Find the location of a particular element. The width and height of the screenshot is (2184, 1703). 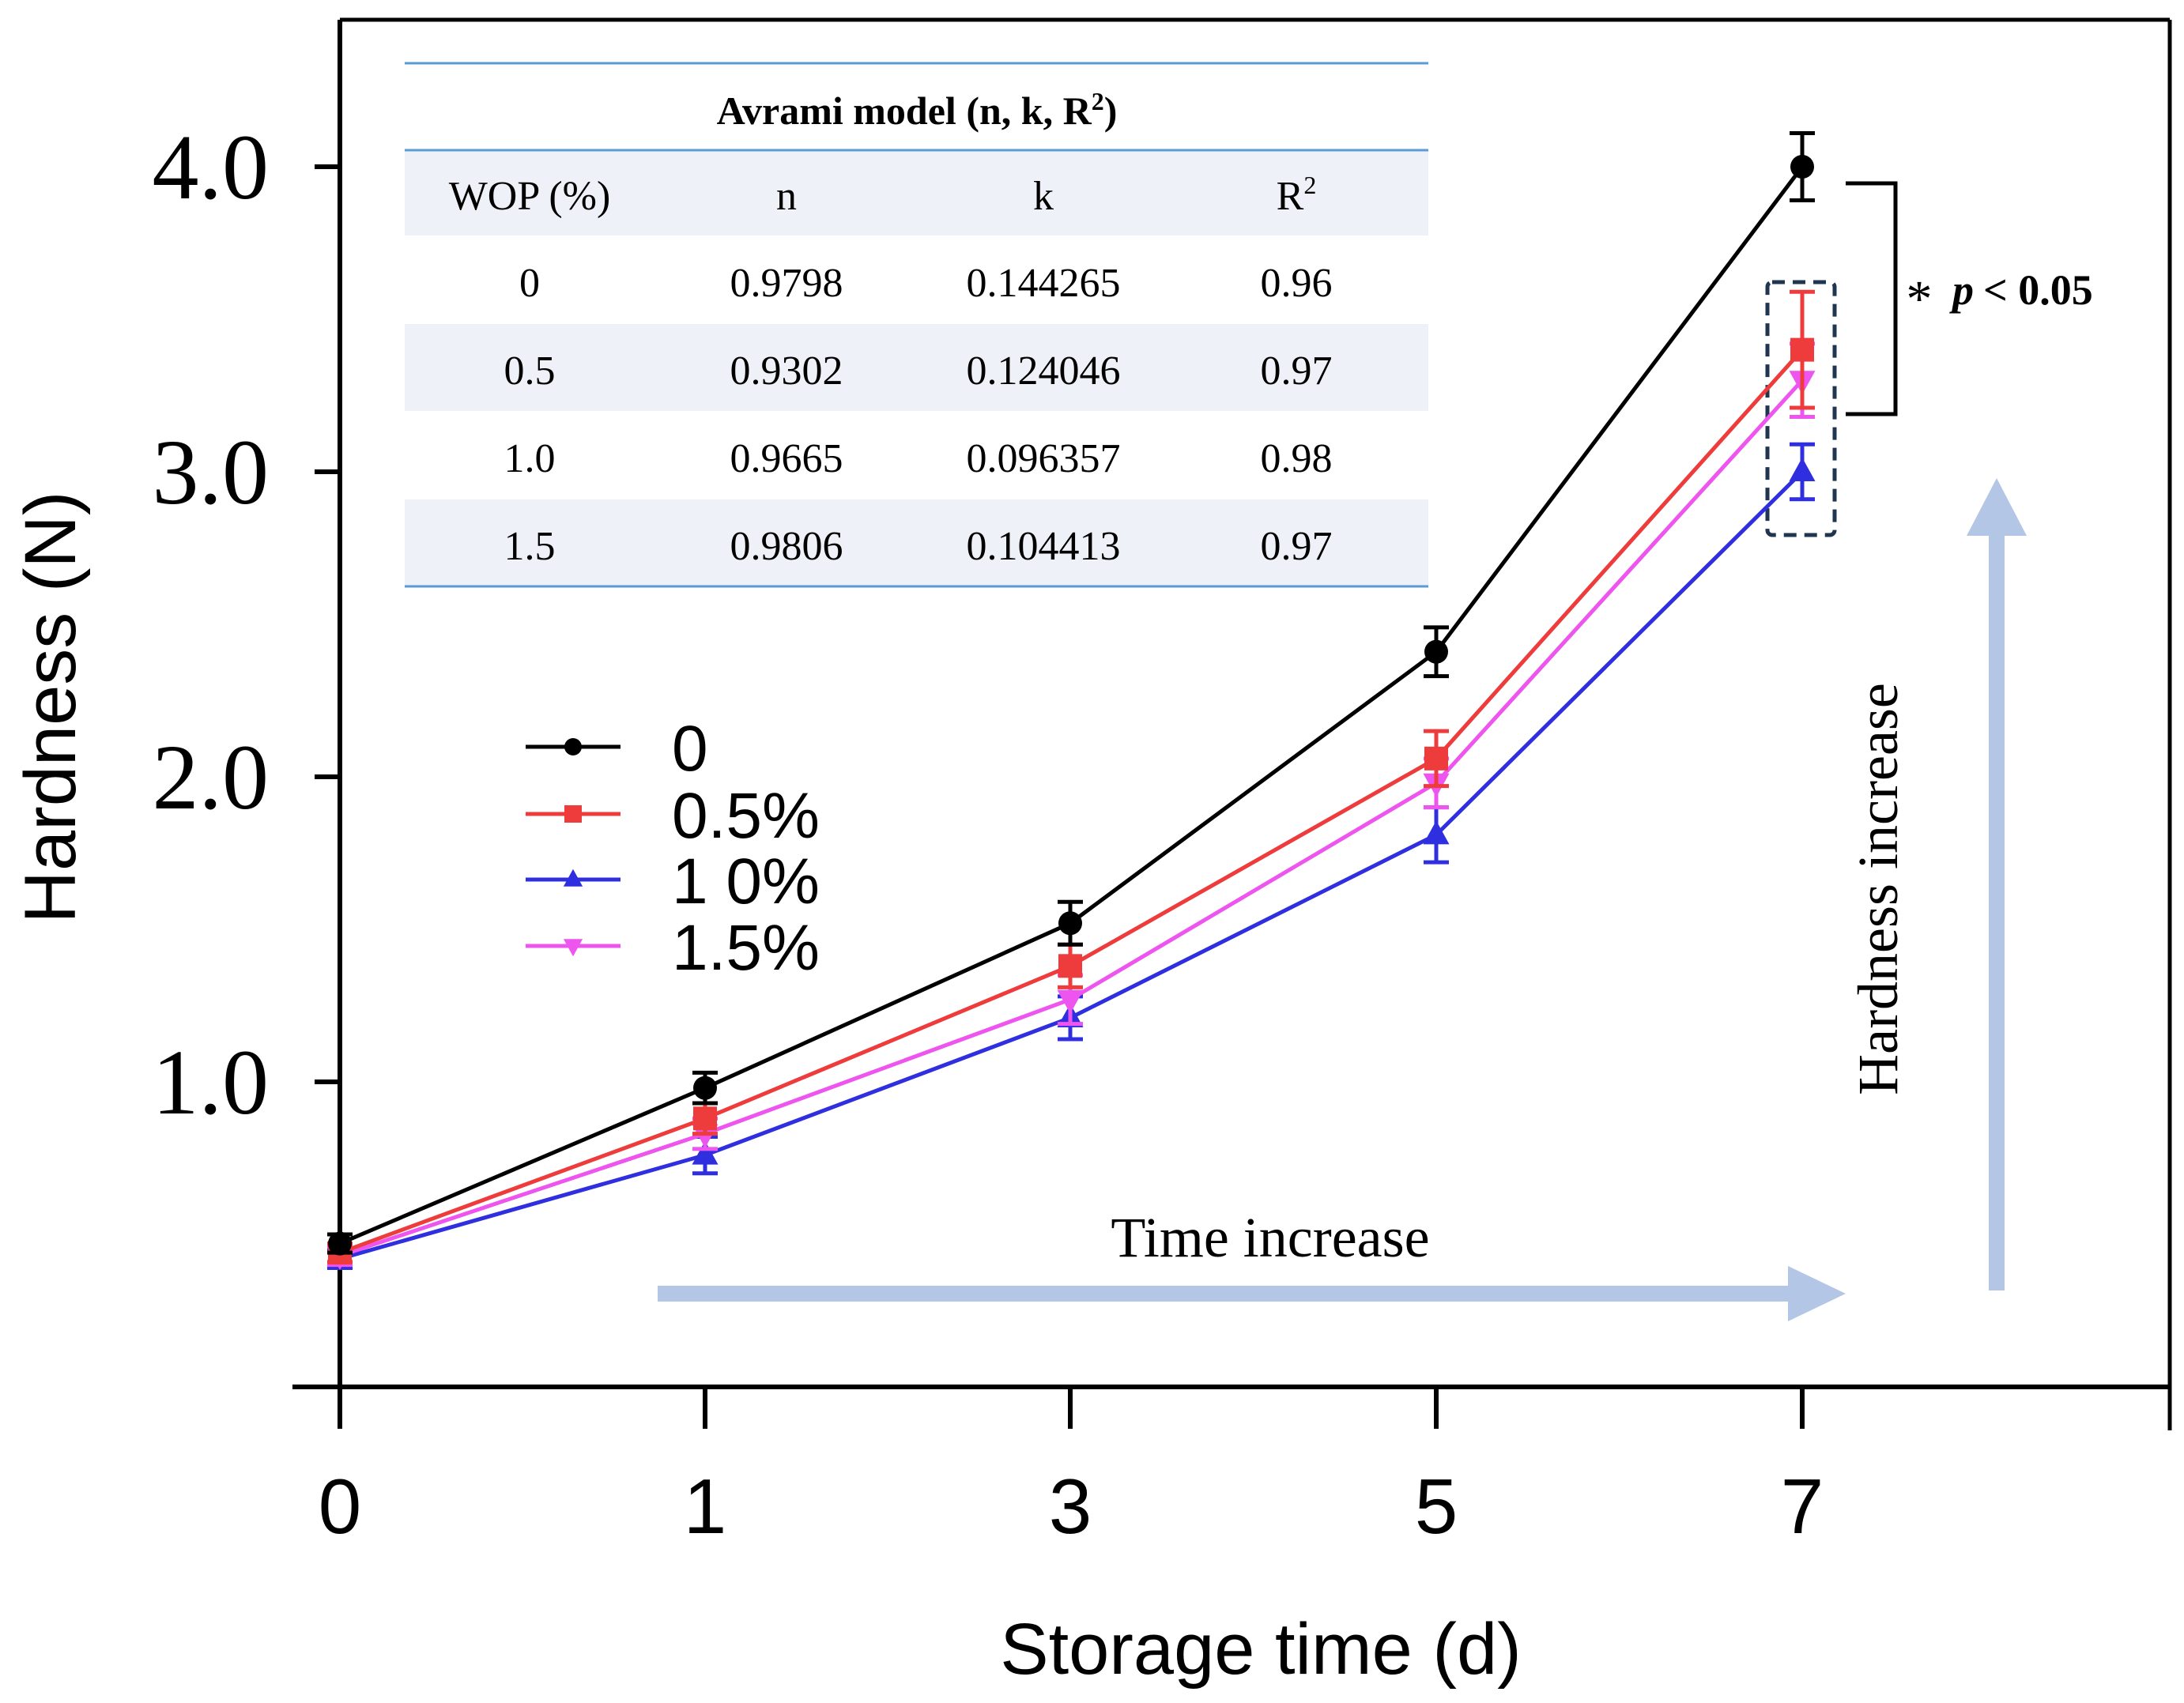

table-cell: 0.9302 is located at coordinates (786, 371).